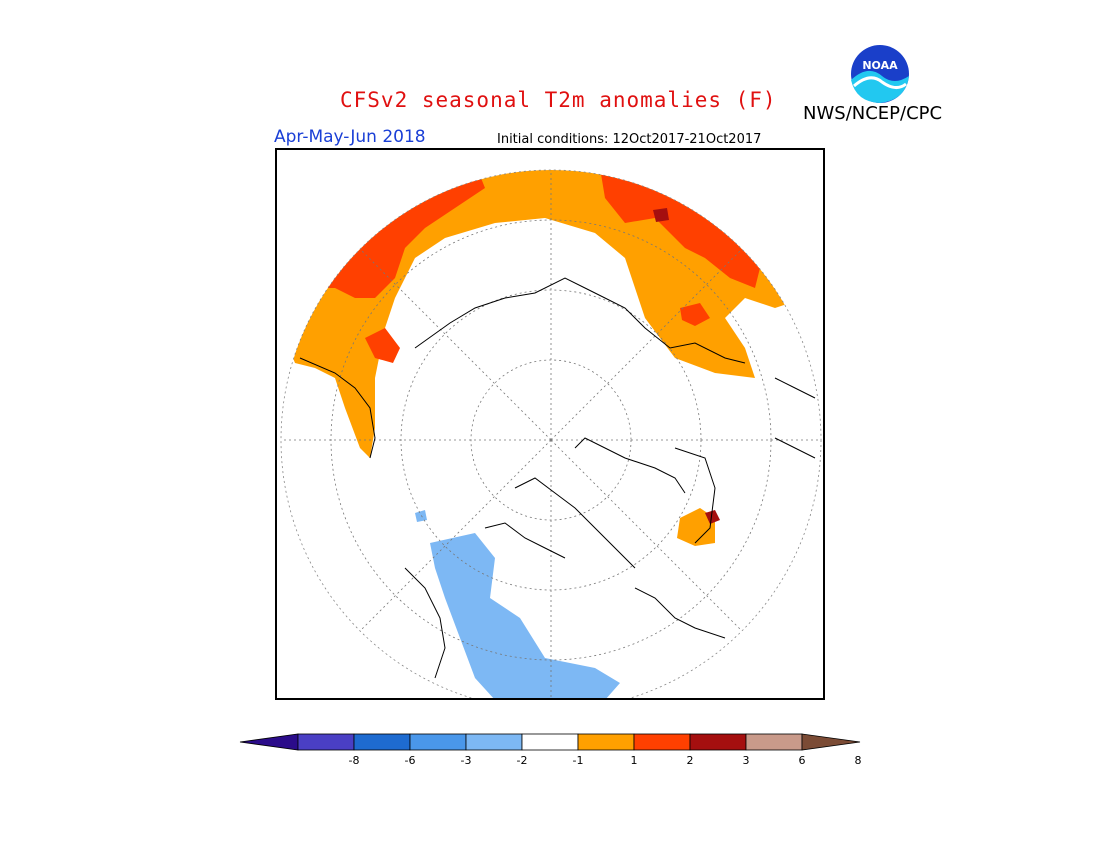 Image resolution: width=1100 pixels, height=850 pixels. Describe the element at coordinates (578, 760) in the screenshot. I see `legend-label: -1` at that location.